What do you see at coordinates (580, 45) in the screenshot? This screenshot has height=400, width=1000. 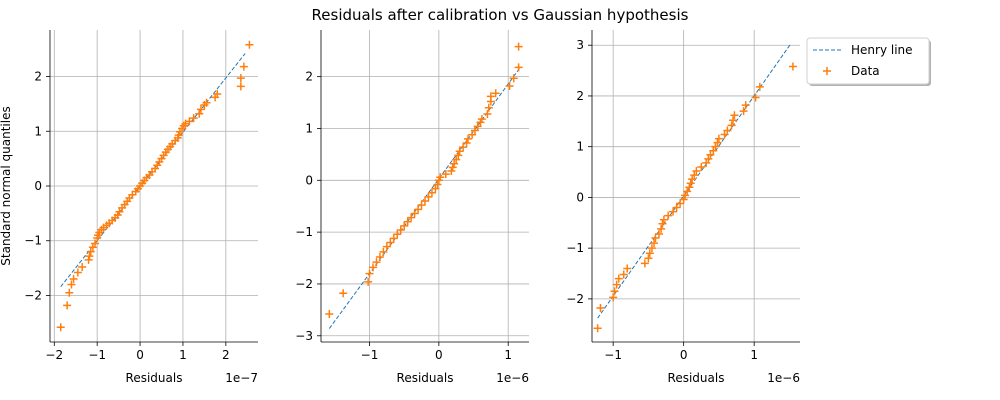 I see `y-tick-label: 3` at bounding box center [580, 45].